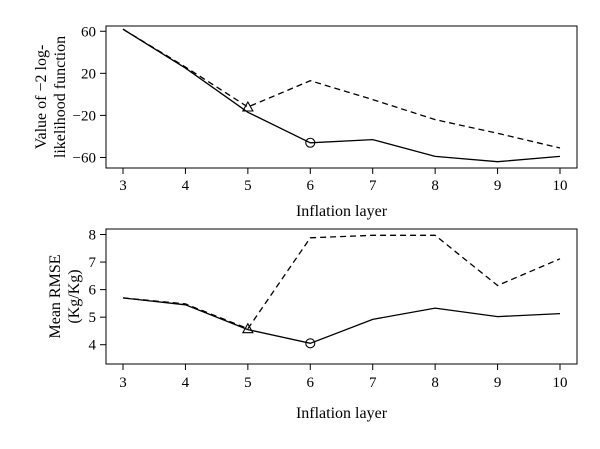 The image size is (600, 449). What do you see at coordinates (60, 97) in the screenshot?
I see `likelihood-y-axis-label-line: likelihood function` at bounding box center [60, 97].